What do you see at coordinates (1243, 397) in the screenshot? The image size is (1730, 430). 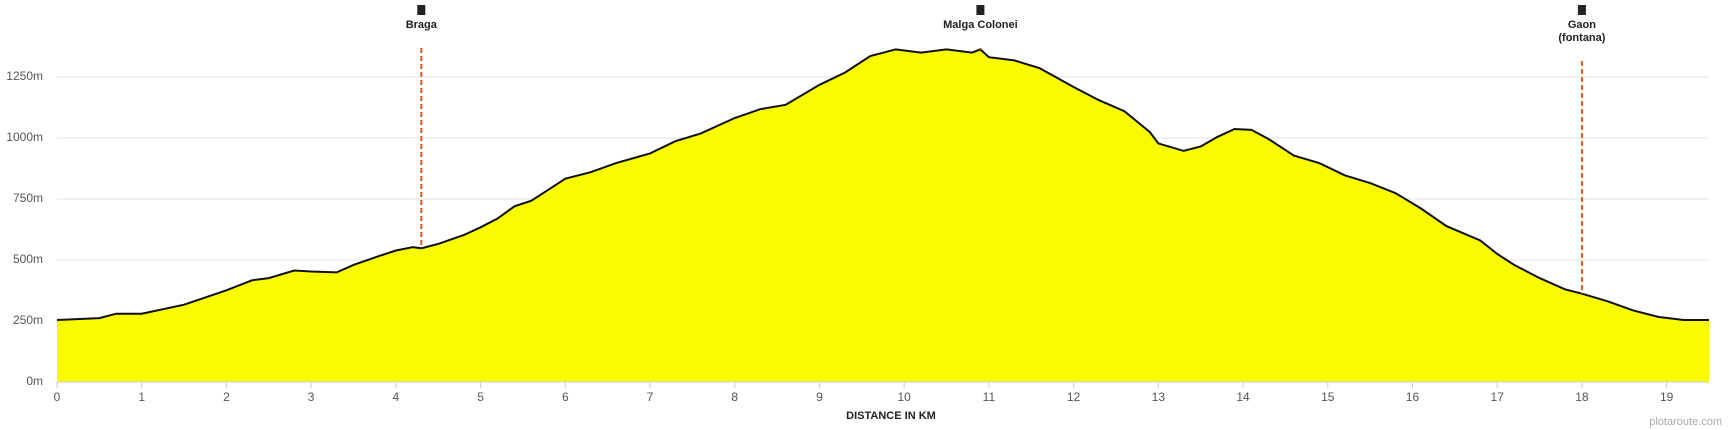 I see `x-tick-label: 14` at bounding box center [1243, 397].